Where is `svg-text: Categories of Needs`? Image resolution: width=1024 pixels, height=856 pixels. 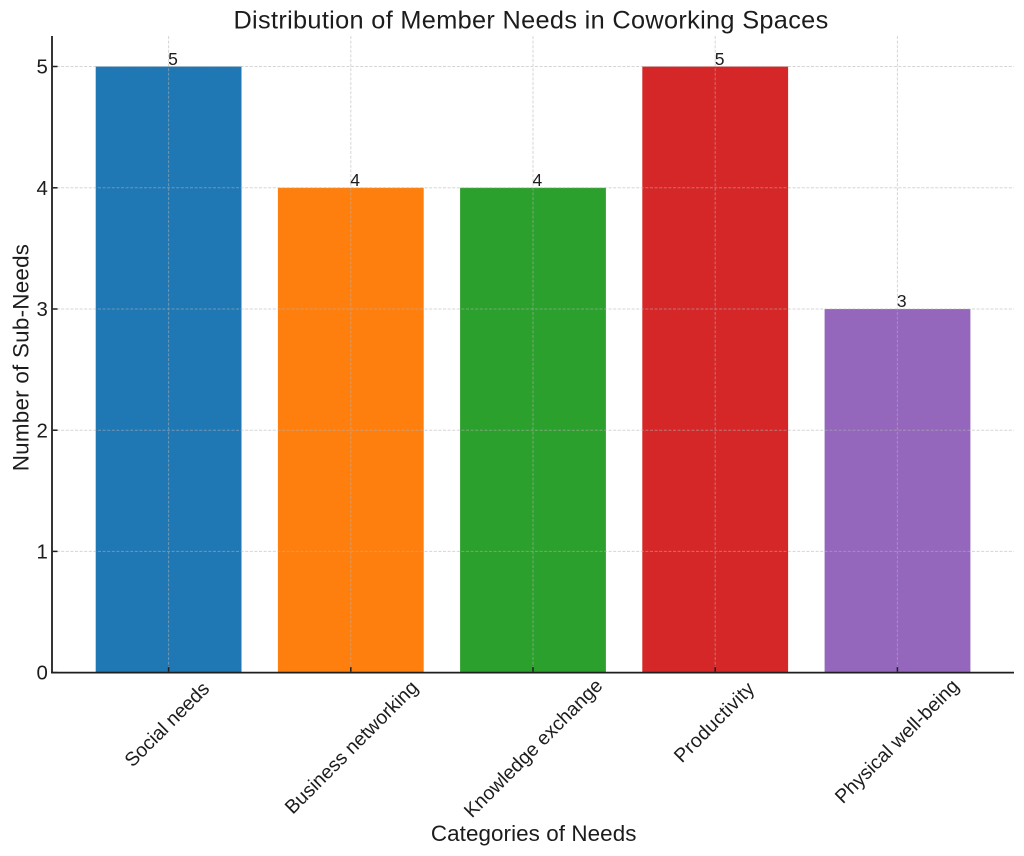
svg-text: Categories of Needs is located at coordinates (534, 833).